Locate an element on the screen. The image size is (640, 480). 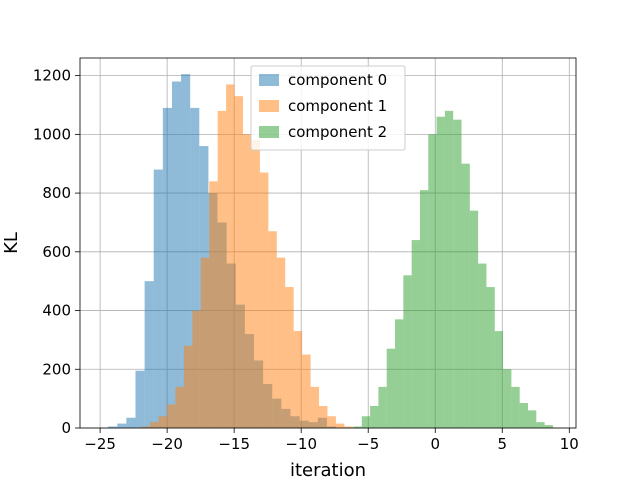
legend-label: component 0 is located at coordinates (337, 80).